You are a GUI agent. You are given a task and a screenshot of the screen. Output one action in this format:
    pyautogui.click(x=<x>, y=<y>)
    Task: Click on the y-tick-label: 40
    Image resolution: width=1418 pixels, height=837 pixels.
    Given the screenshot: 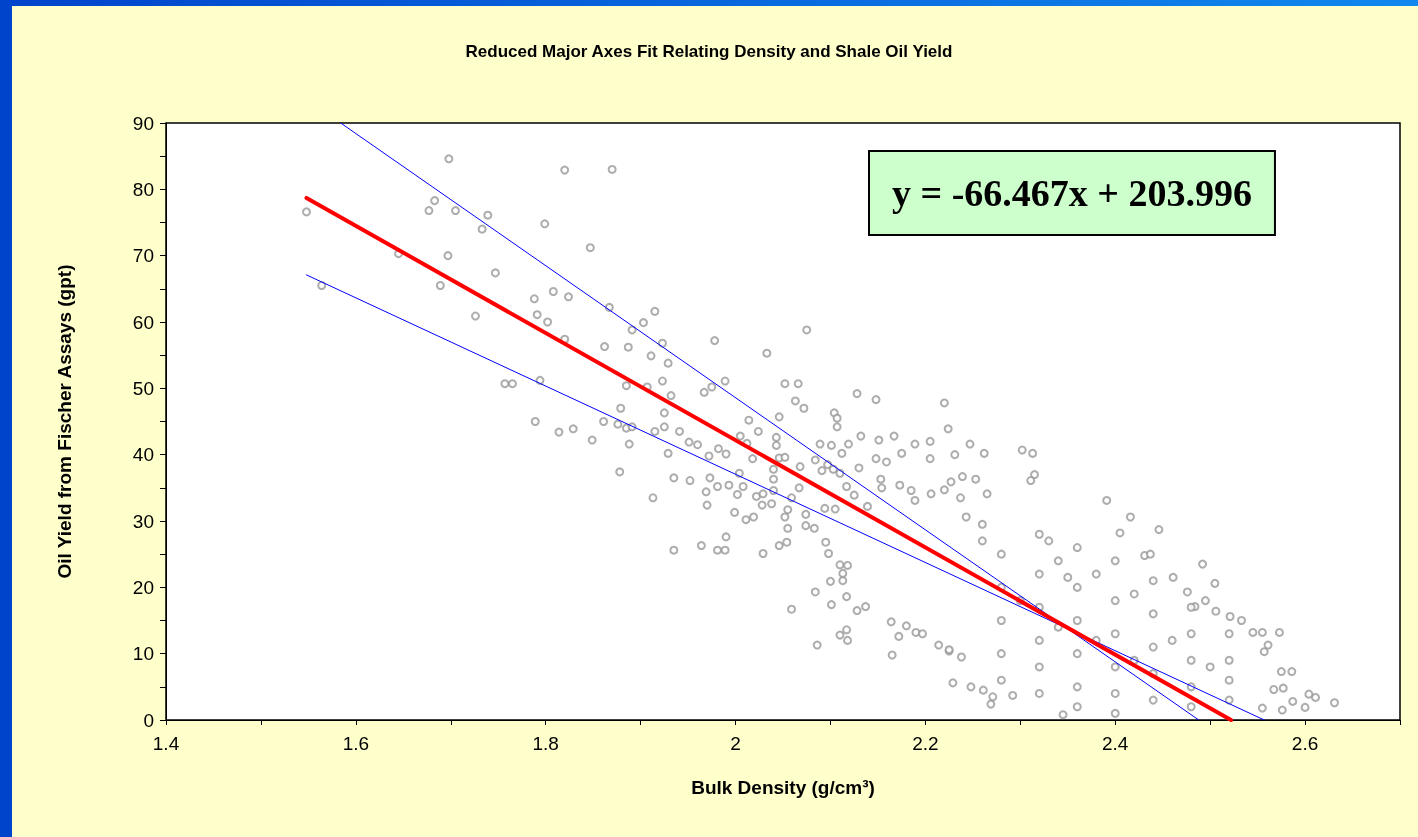 What is the action you would take?
    pyautogui.click(x=143, y=455)
    